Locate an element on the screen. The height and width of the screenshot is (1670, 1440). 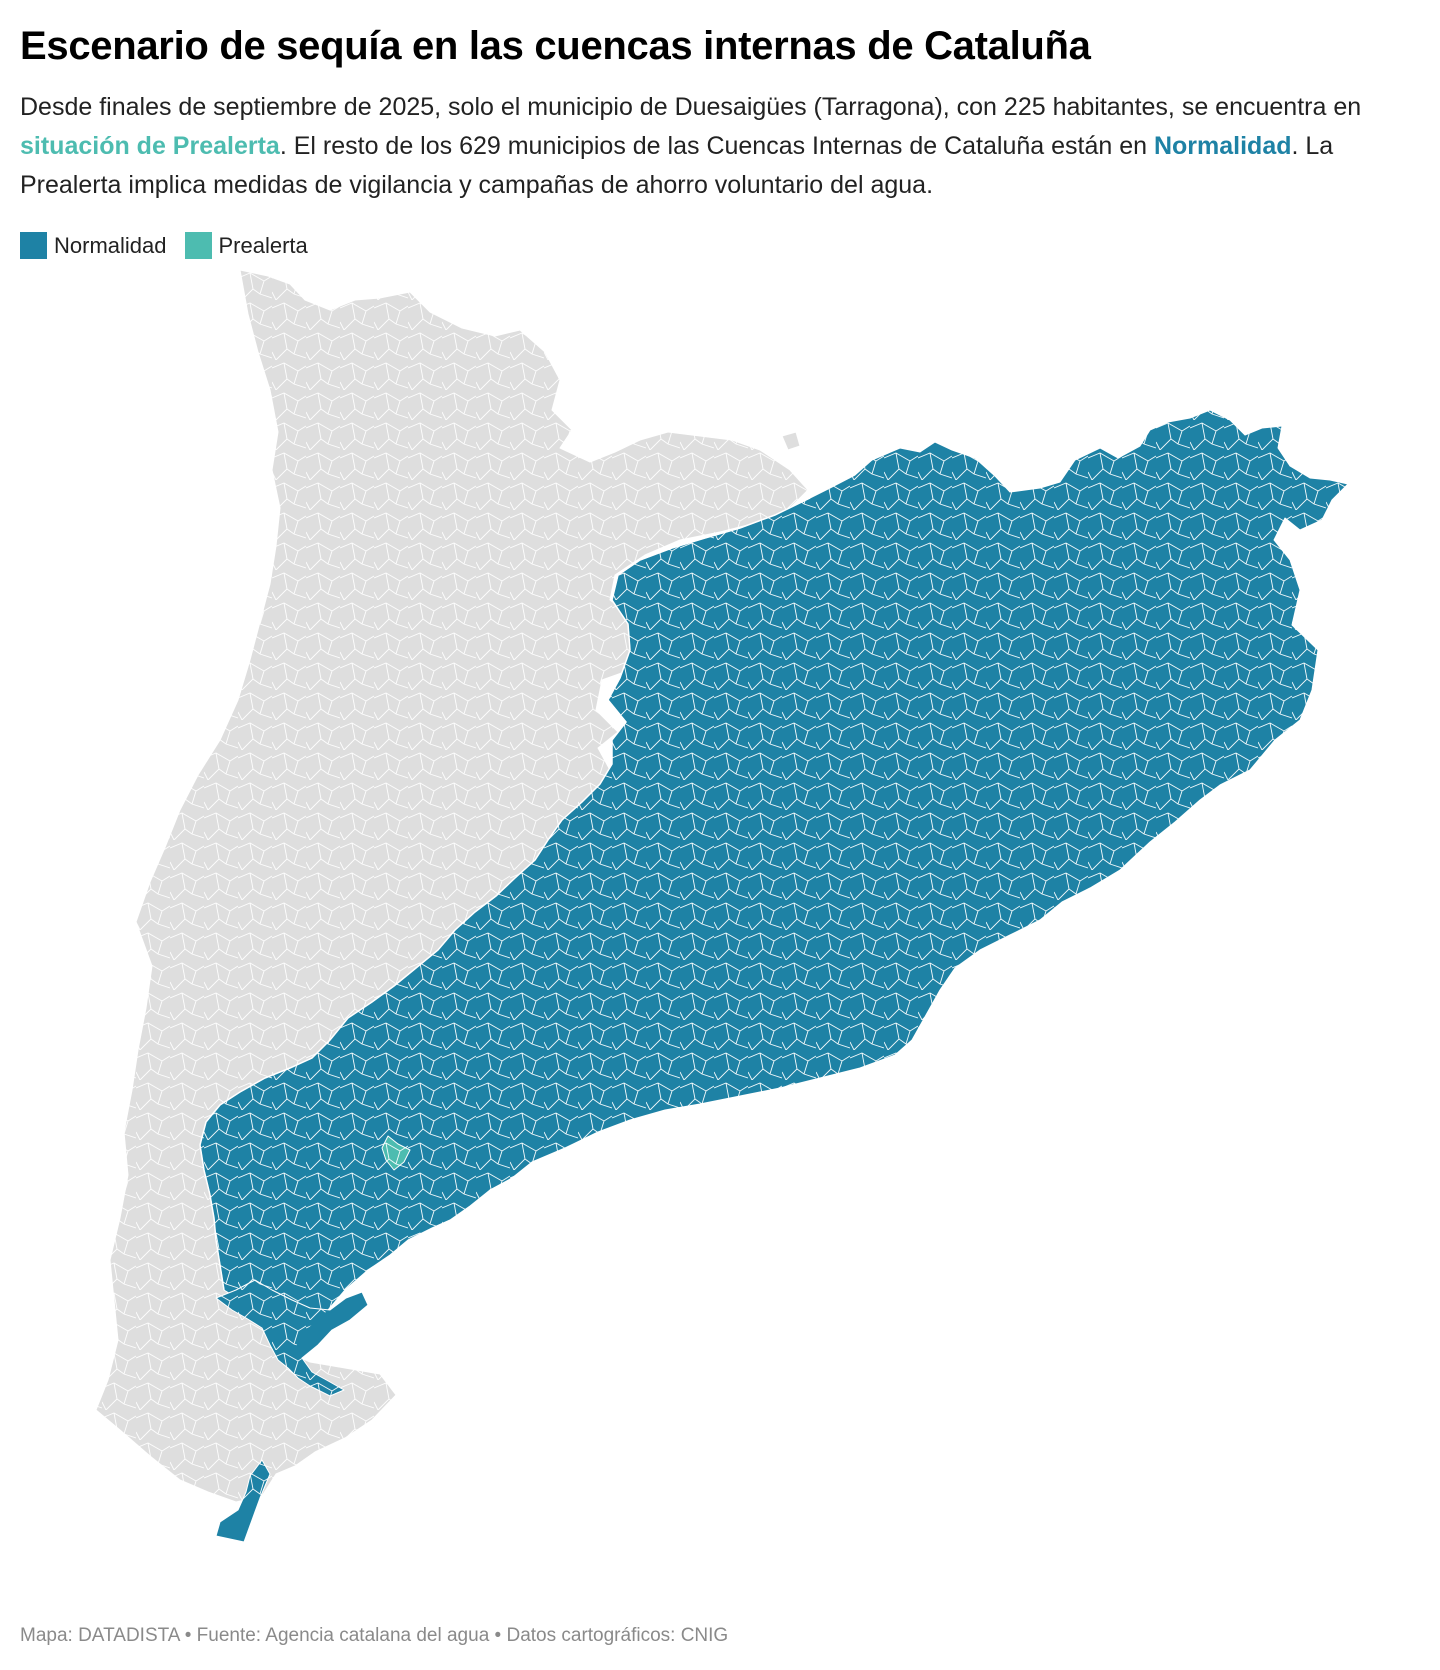
legend-item-normalidad: Normalidad is located at coordinates (93, 245).